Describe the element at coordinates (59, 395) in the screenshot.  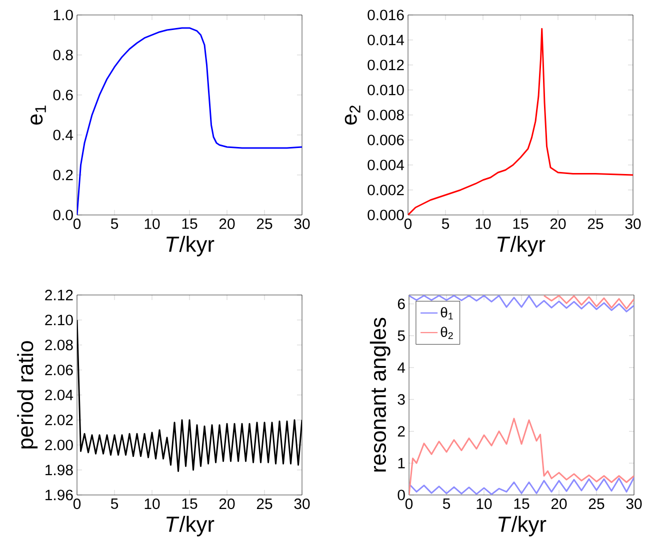
I see `y-tick-label: 2.04` at that location.